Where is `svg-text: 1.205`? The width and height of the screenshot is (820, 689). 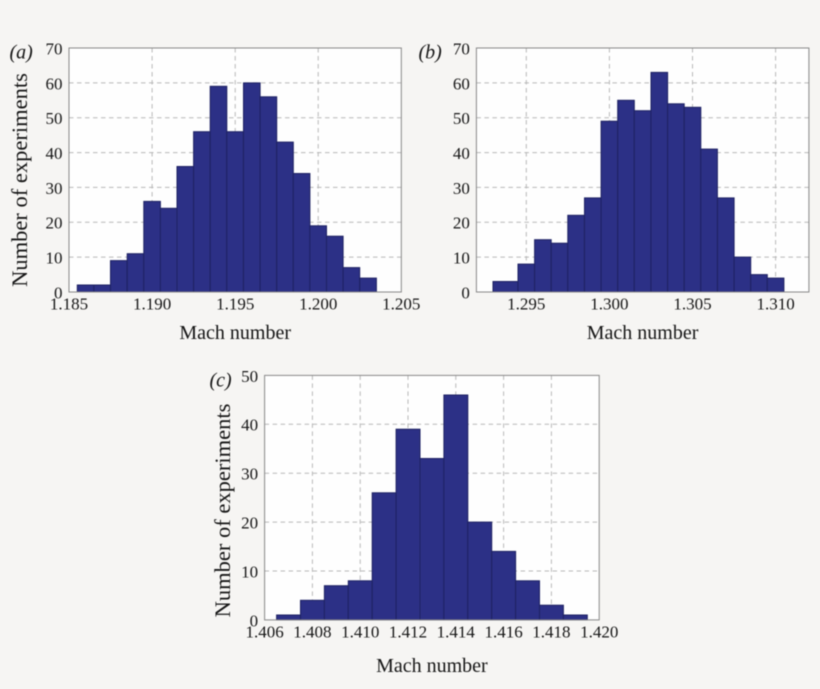
svg-text: 1.205 is located at coordinates (401, 304).